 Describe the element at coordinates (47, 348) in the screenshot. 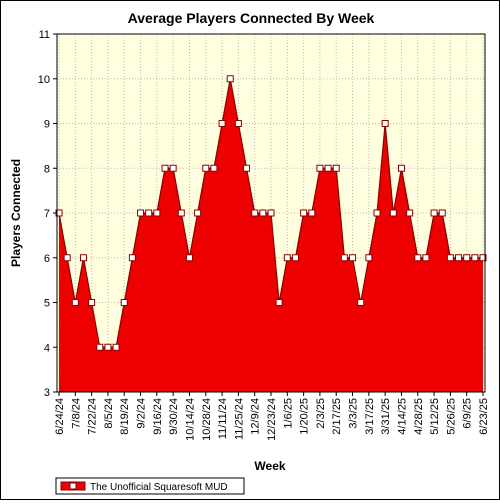

I see `y-tick-label: 4` at that location.